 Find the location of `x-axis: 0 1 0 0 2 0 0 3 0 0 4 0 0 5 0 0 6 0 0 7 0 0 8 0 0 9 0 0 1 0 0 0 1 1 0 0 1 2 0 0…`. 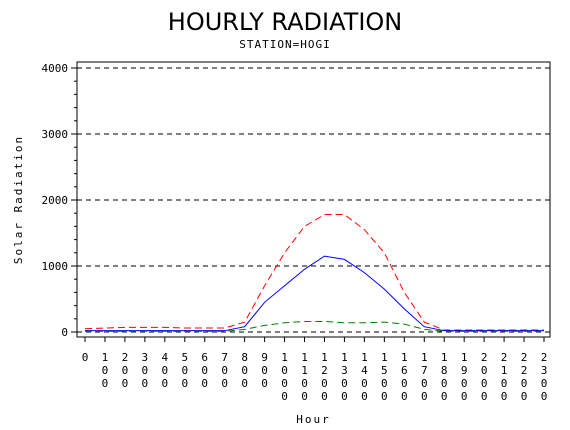

x-axis: 0 1 0 0 2 0 0 3 0 0 4 0 0 5 0 0 6 0 0 7 0 0 8 0 0 9 0 0 1 0 0 0 1 1 0 0 1 2 0 0… is located at coordinates (315, 370).